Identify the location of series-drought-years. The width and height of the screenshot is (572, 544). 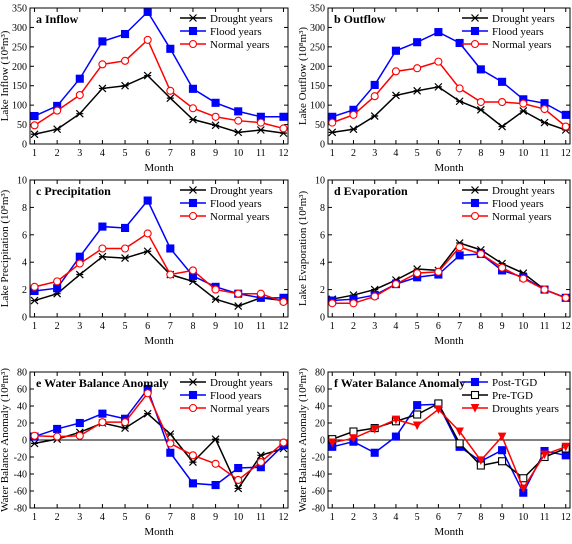
(159, 105).